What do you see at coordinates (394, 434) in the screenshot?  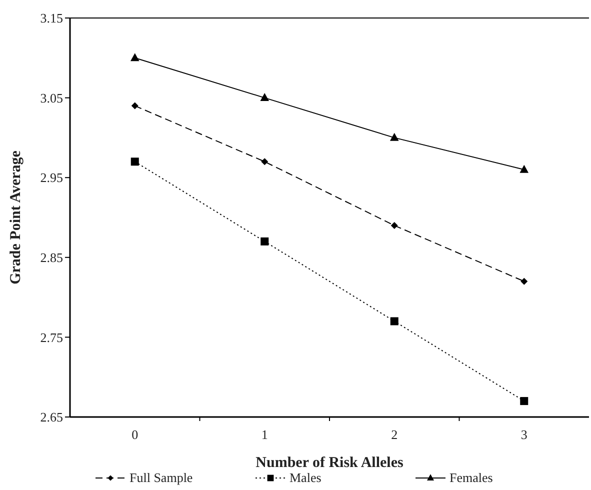 I see `x-tick-label: 2` at bounding box center [394, 434].